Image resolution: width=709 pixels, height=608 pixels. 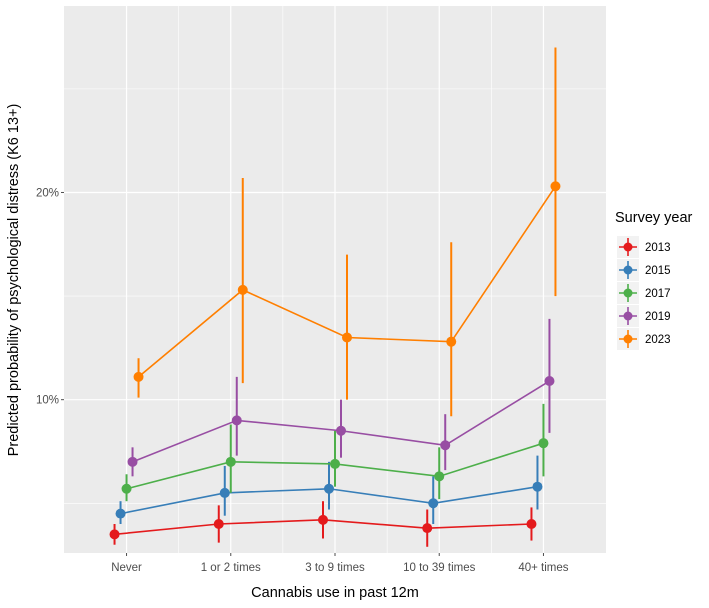 I want to click on legend-label: 2013, so click(x=658, y=248).